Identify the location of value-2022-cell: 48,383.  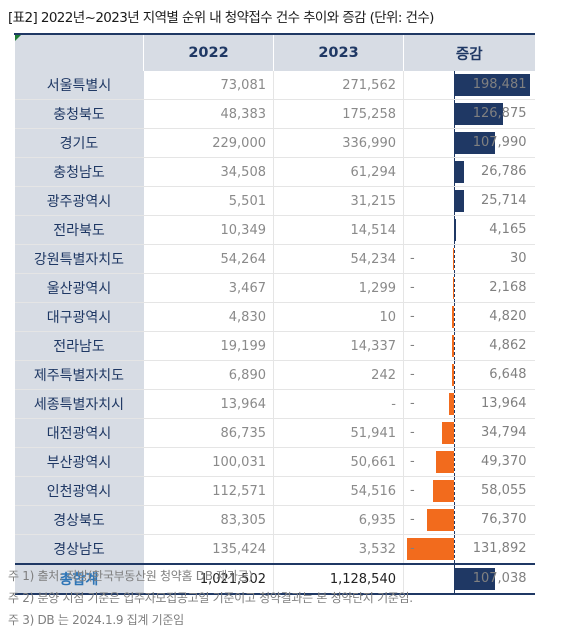
(208, 114).